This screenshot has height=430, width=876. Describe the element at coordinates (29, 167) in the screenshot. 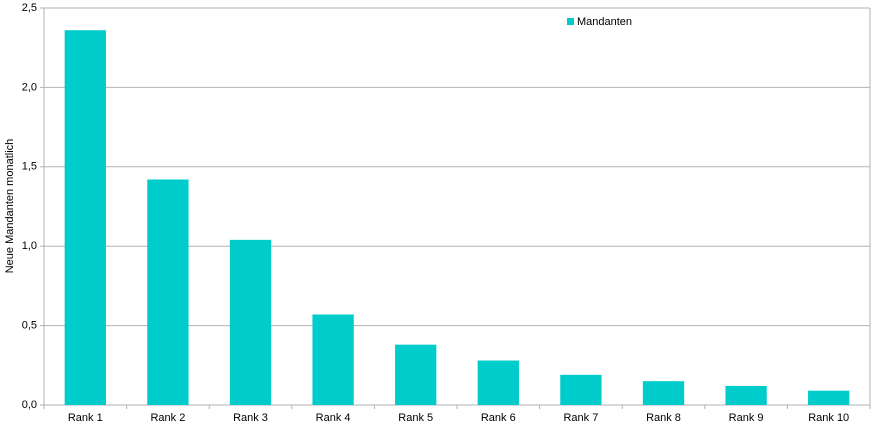

I see `y-tick-label: 1,5` at that location.